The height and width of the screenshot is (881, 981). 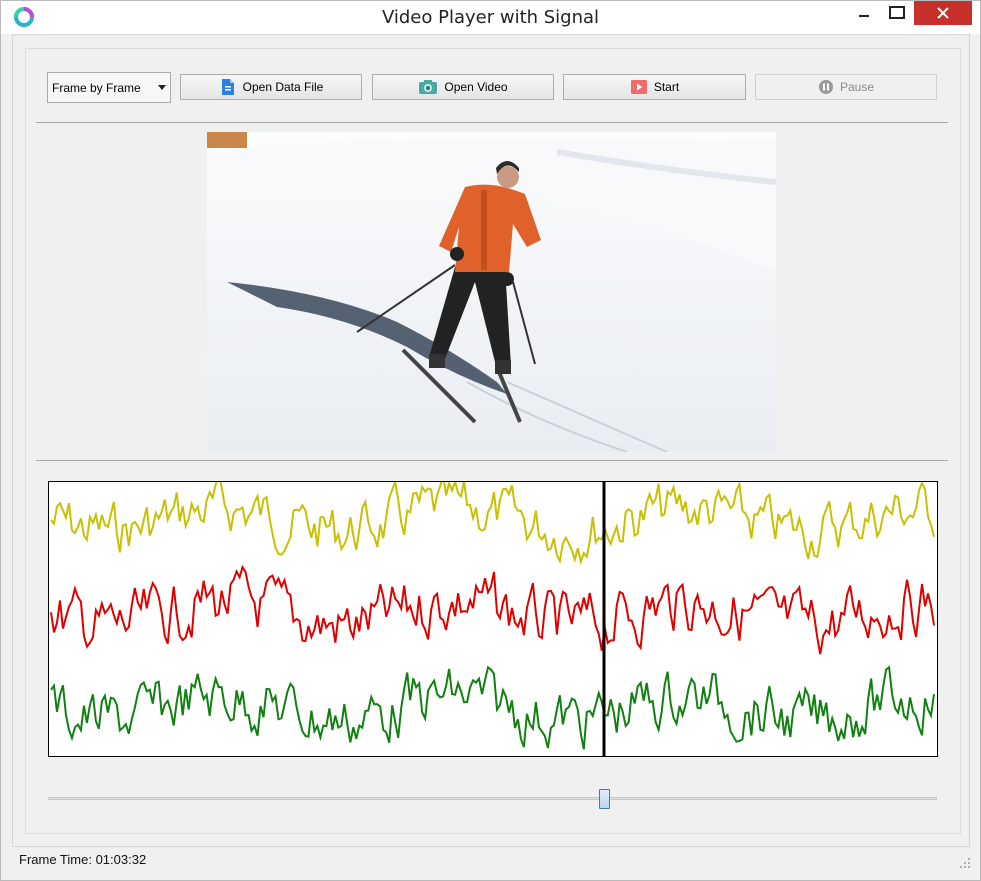 I want to click on playback-mode-select: Frame by Frame, so click(x=109, y=87).